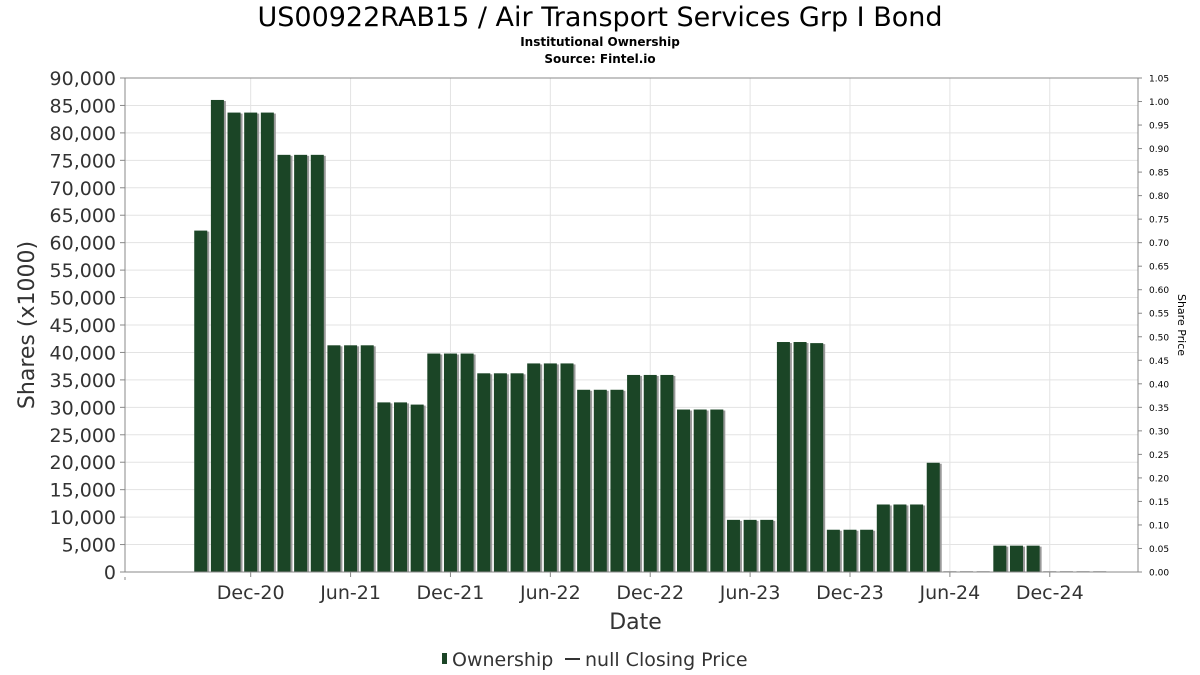  Describe the element at coordinates (600, 42) in the screenshot. I see `chart-subtitle: Institutional Ownership` at that location.